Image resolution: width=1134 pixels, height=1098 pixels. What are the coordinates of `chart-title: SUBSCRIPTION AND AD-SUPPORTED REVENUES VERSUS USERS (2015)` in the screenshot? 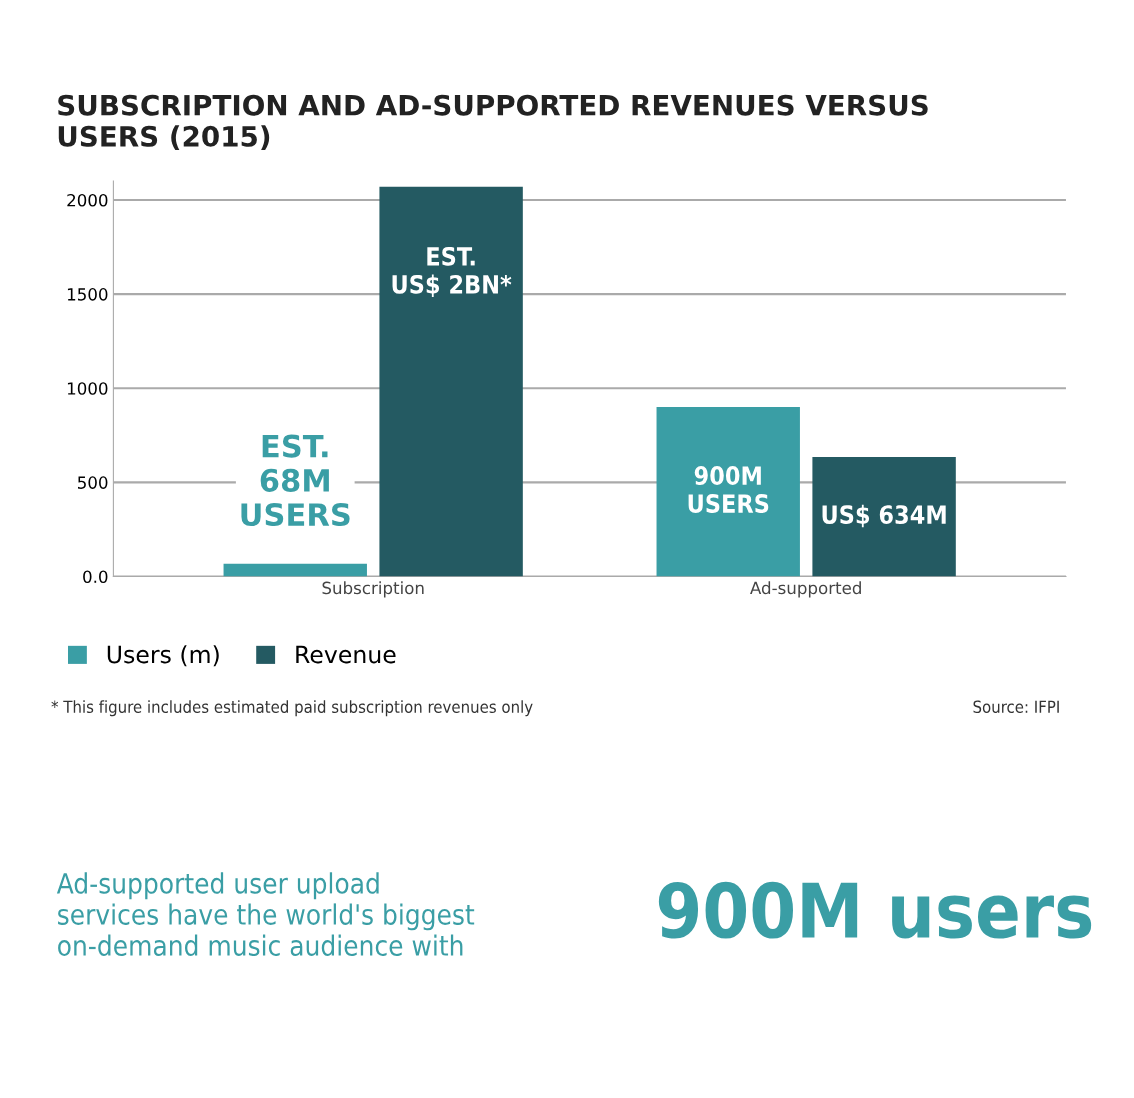 It's located at (493, 122).